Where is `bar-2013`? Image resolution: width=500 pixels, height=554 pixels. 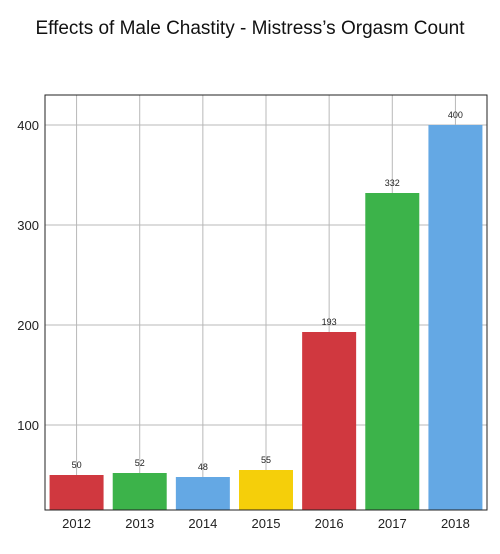
bar-2013 is located at coordinates (139, 491).